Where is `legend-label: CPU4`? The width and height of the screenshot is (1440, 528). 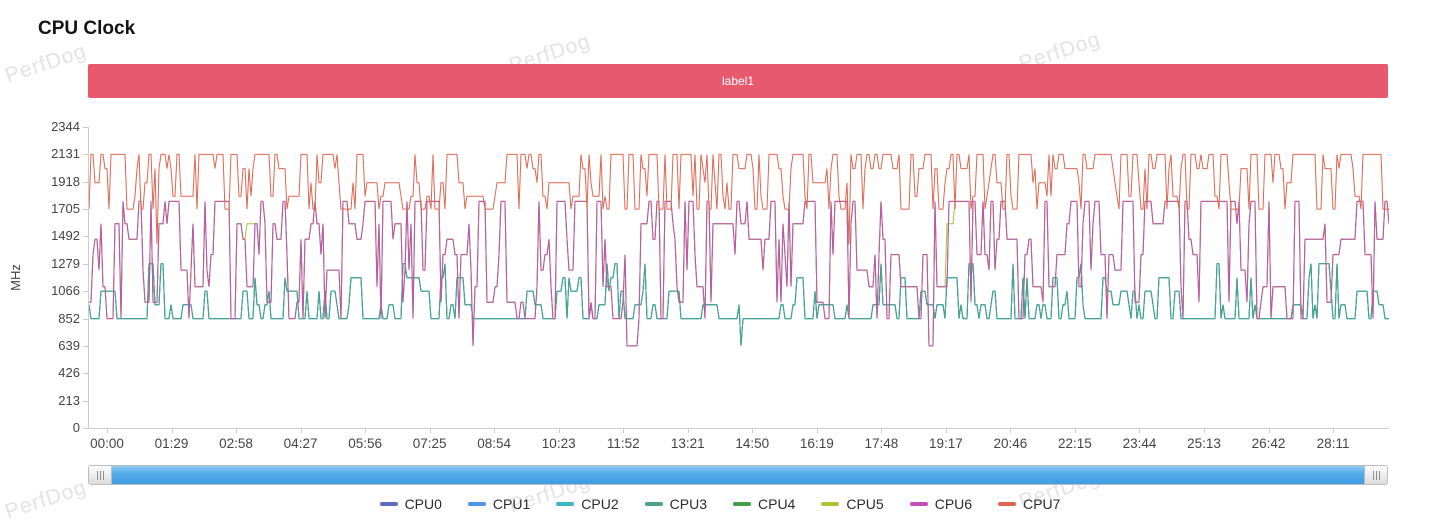
legend-label: CPU4 is located at coordinates (777, 504).